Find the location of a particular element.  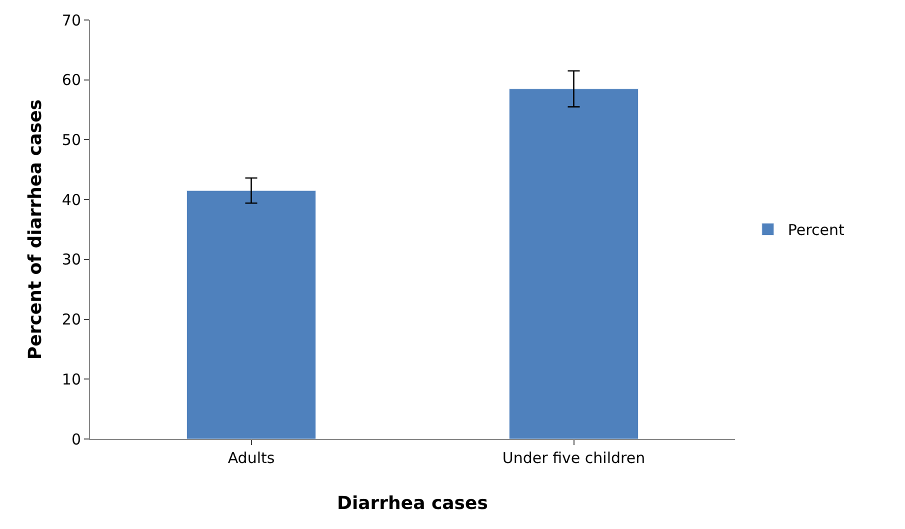

y-tick-label: 30 is located at coordinates (71, 259).